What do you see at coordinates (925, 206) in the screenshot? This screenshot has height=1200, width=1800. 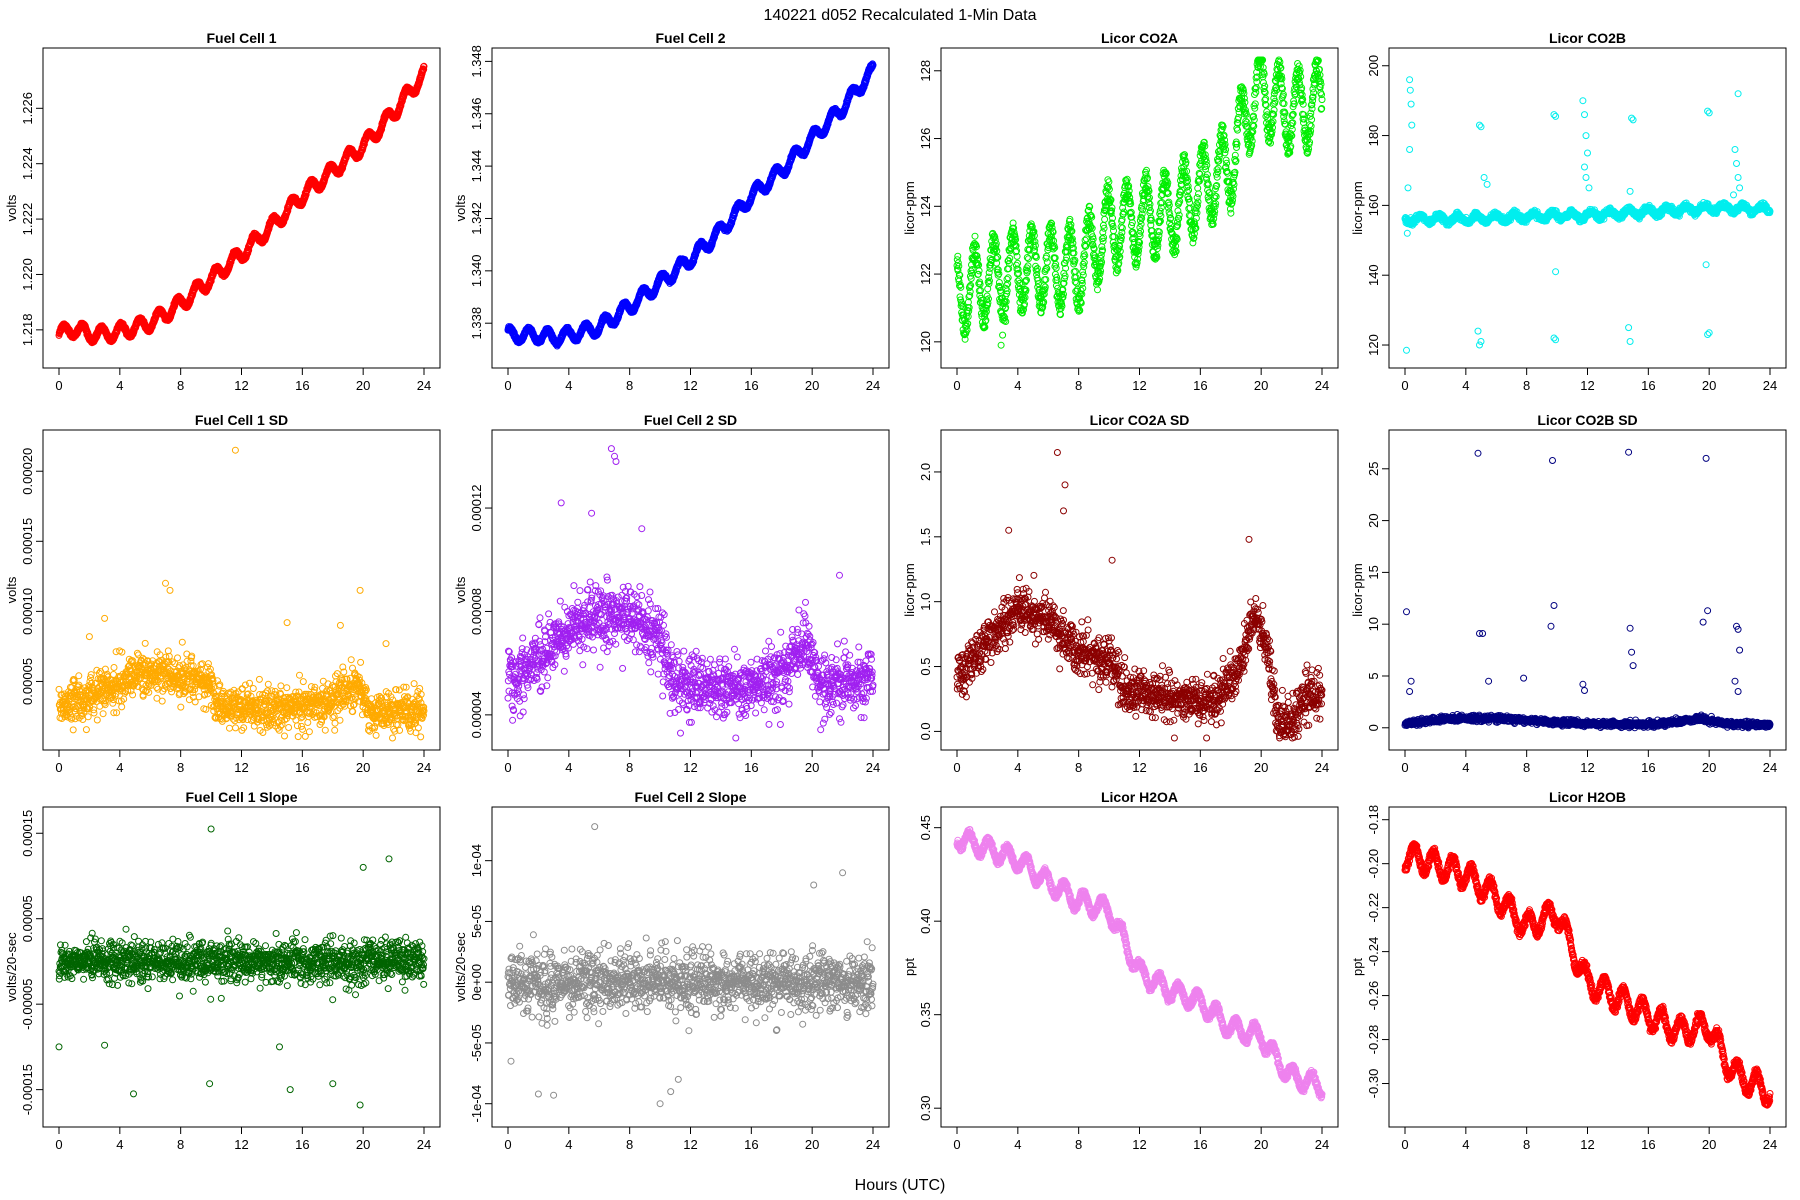 I see `y-tick-label: 124` at bounding box center [925, 206].